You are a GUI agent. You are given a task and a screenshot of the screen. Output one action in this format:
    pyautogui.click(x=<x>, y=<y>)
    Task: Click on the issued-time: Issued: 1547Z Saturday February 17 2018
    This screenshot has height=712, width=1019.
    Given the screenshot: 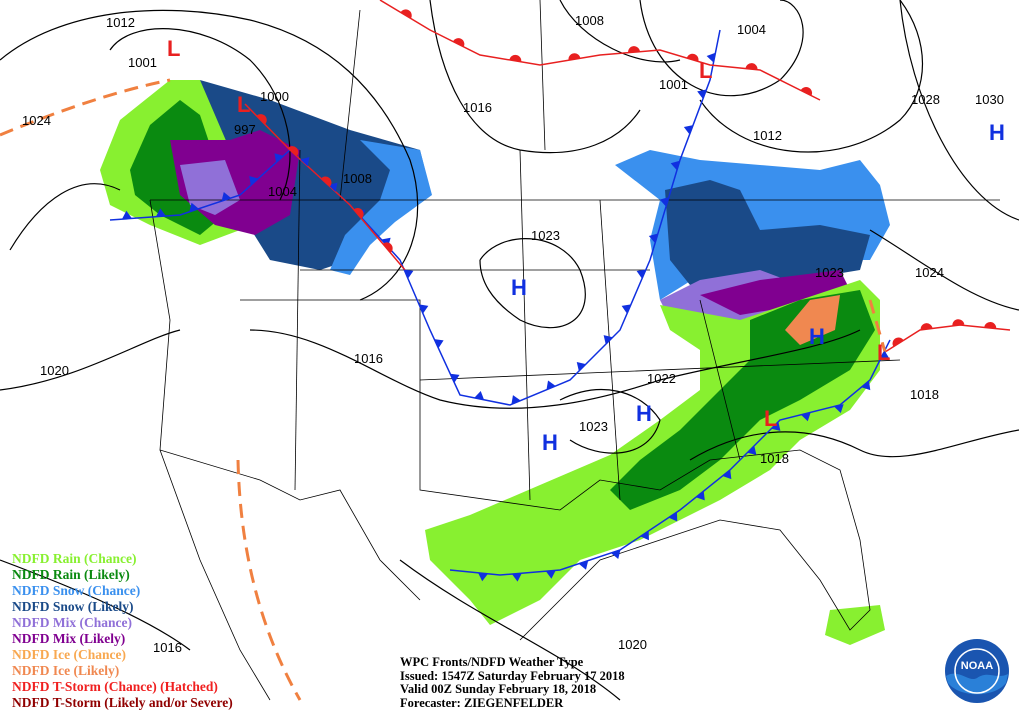 What is the action you would take?
    pyautogui.click(x=512, y=675)
    